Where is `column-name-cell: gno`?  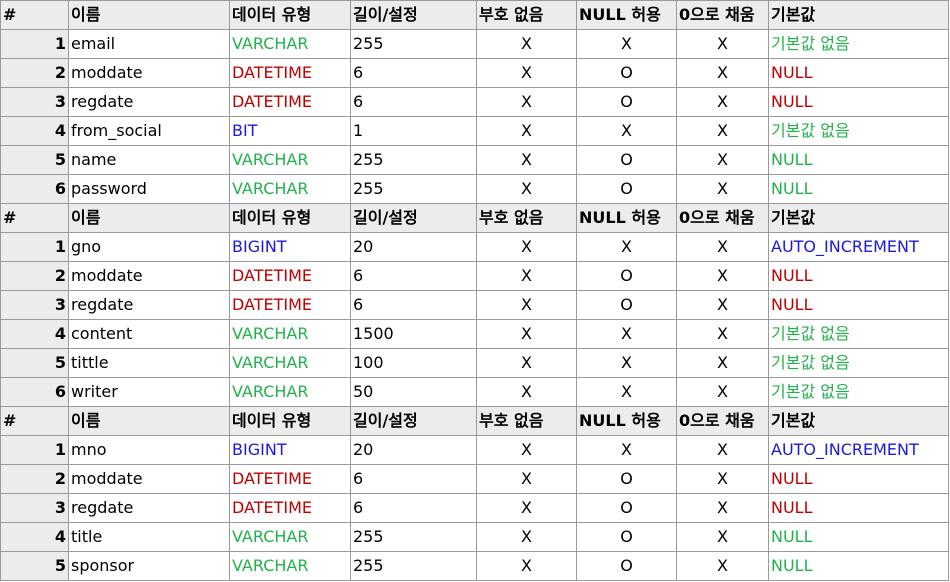
column-name-cell: gno is located at coordinates (149, 247).